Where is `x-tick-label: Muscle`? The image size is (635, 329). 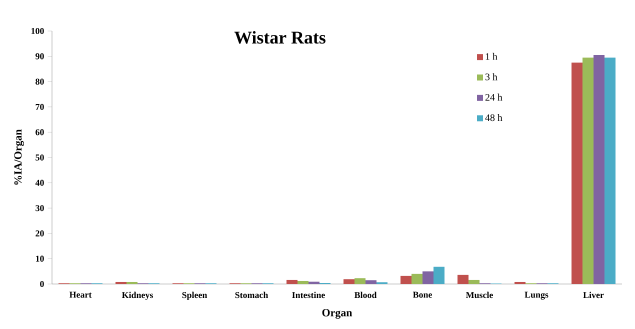
x-tick-label: Muscle is located at coordinates (479, 295).